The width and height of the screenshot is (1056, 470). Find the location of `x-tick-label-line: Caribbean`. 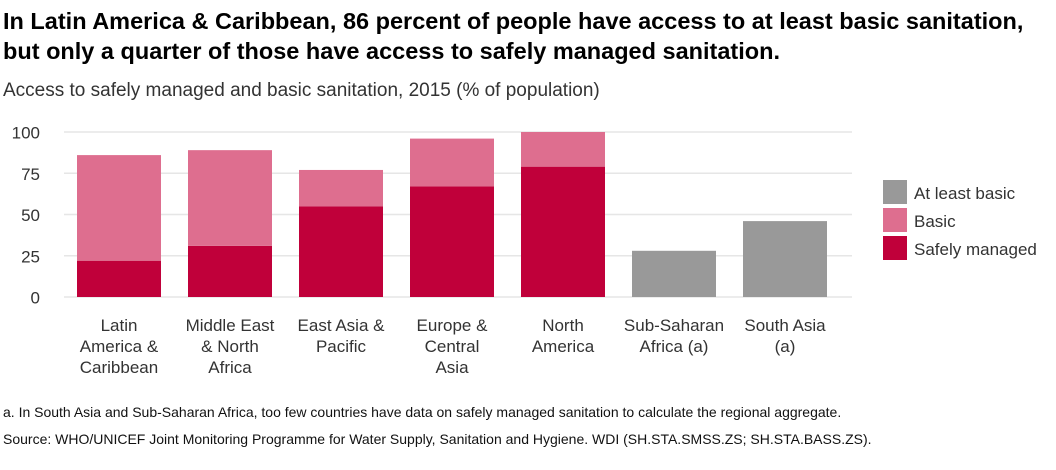

x-tick-label-line: Caribbean is located at coordinates (119, 367).